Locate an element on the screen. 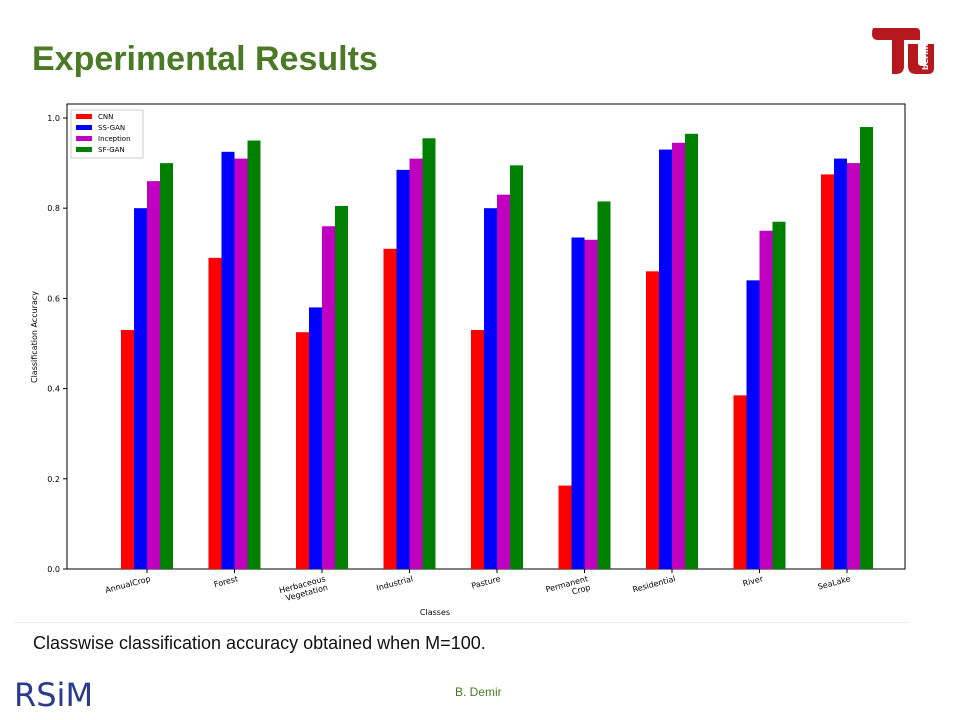 Image resolution: width=960 pixels, height=720 pixels. x-tick-label-line: Residential is located at coordinates (654, 584).